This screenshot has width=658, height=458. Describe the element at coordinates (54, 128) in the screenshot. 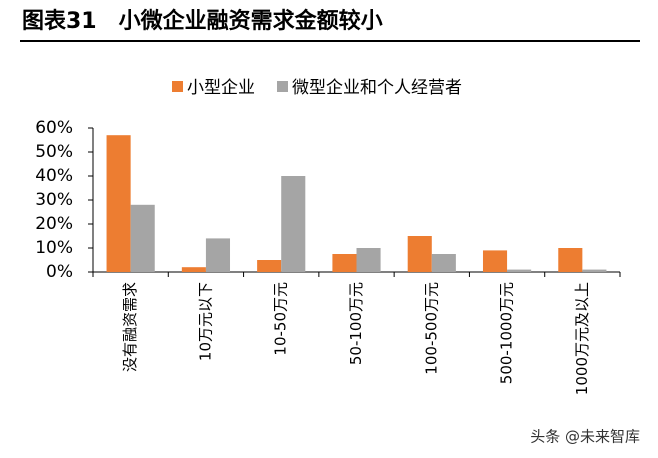

I see `y-tick-label: 60%` at that location.